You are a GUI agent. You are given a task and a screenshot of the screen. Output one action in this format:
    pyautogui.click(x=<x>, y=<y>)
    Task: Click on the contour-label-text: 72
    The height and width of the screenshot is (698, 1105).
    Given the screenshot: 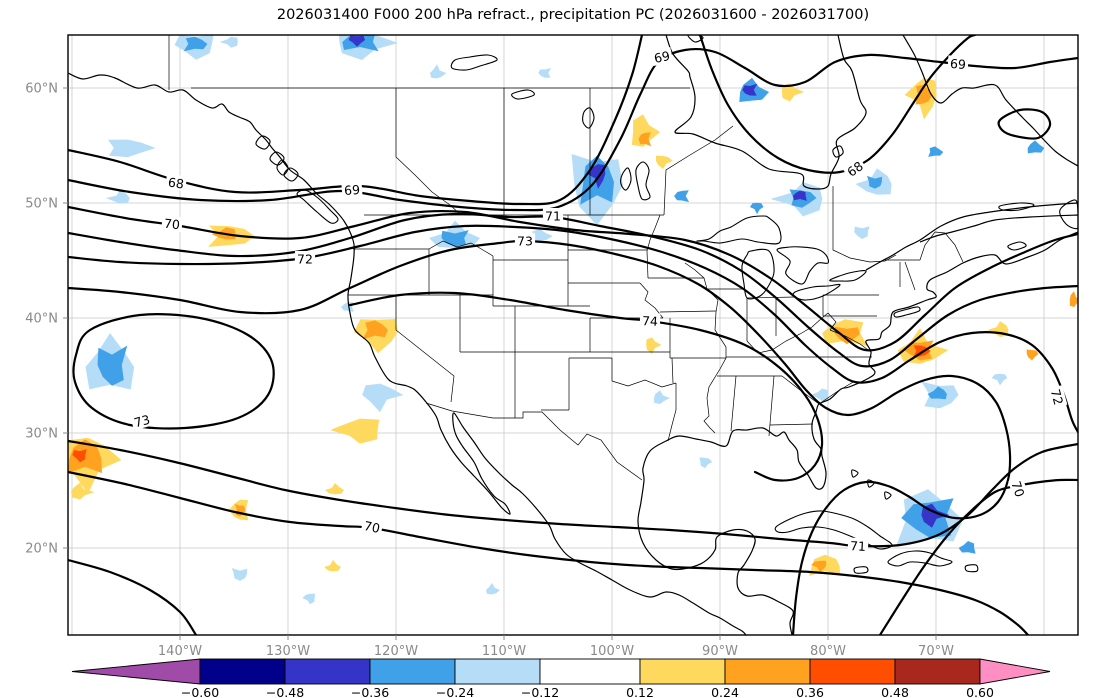 What is the action you would take?
    pyautogui.click(x=305, y=259)
    